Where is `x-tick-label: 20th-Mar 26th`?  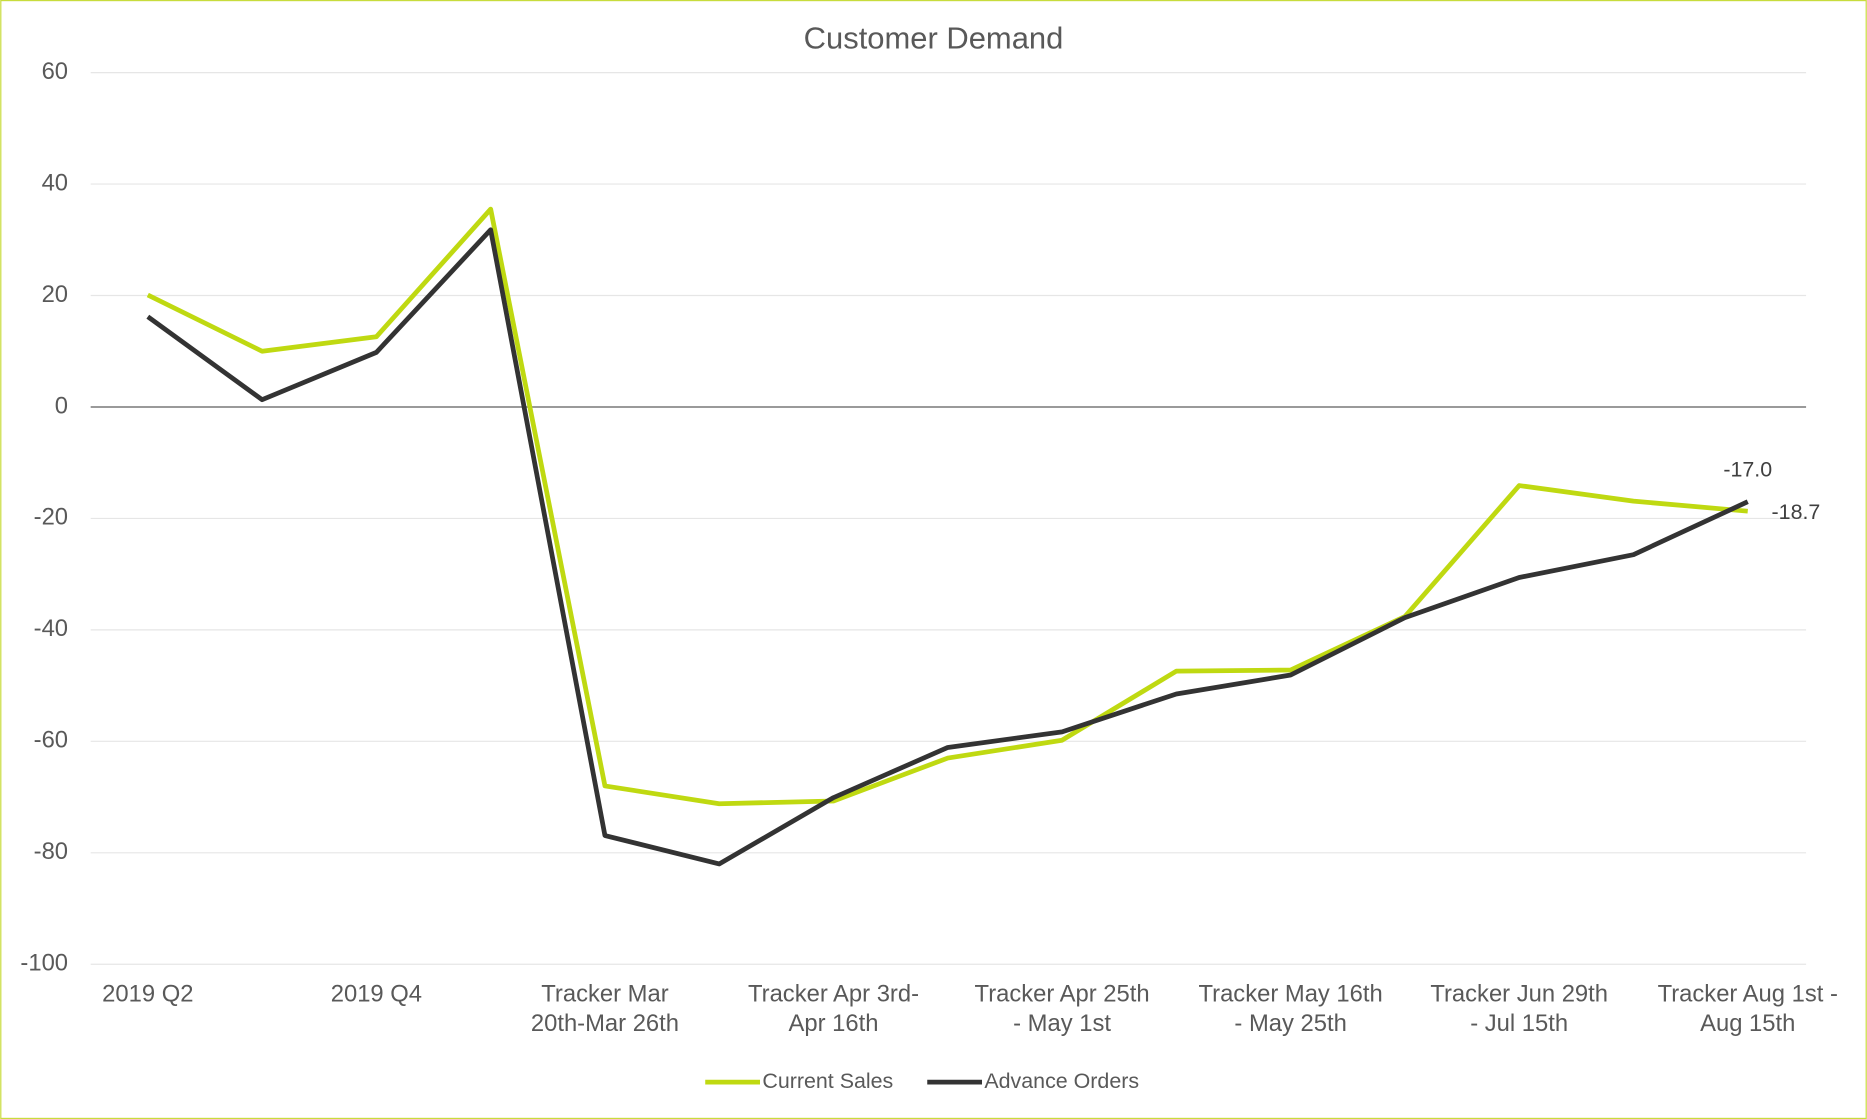
x-tick-label: 20th-Mar 26th is located at coordinates (605, 1023).